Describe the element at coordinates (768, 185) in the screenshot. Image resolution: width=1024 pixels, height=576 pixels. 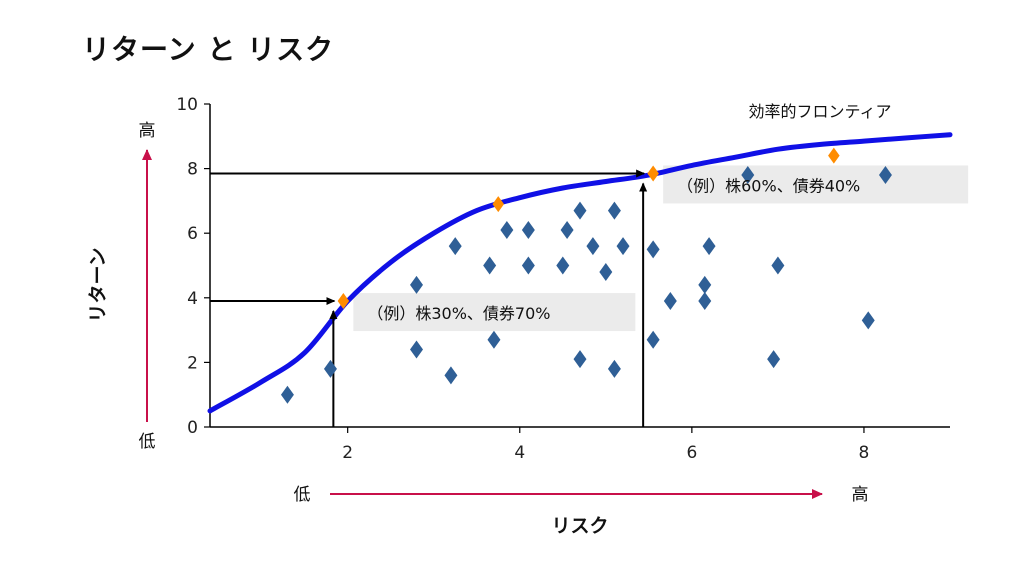
I see `annotation-text: （例）株60%、債券40%` at that location.